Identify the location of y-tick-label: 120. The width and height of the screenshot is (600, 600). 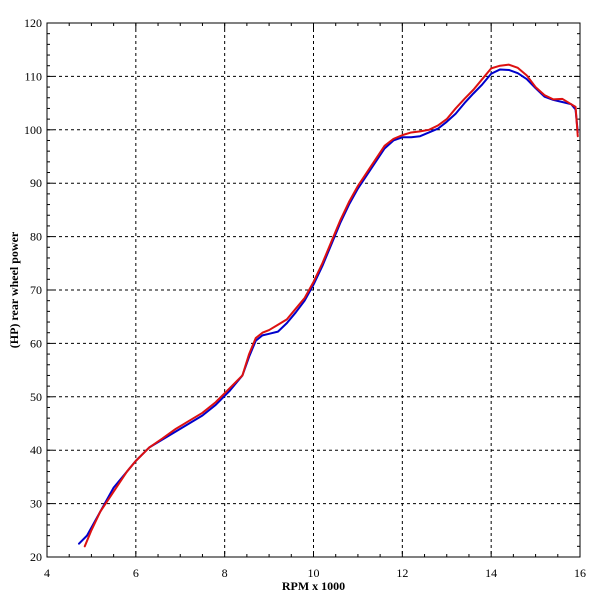
(33, 23).